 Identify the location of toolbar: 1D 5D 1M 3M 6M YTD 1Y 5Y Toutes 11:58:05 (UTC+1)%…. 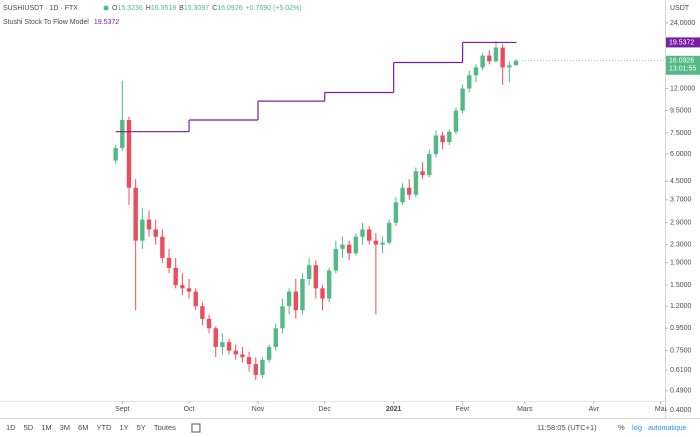
(346, 428).